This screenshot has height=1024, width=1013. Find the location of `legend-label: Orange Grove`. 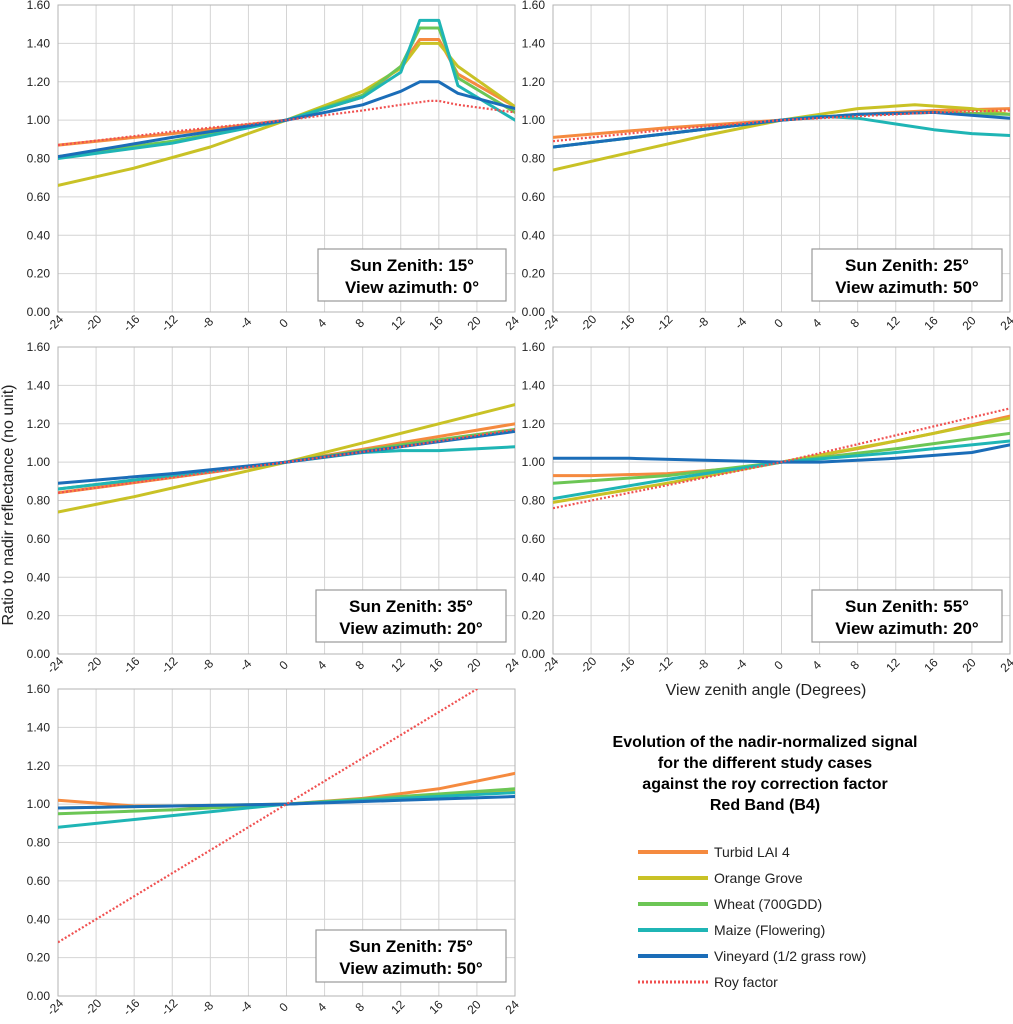

legend-label: Orange Grove is located at coordinates (758, 878).